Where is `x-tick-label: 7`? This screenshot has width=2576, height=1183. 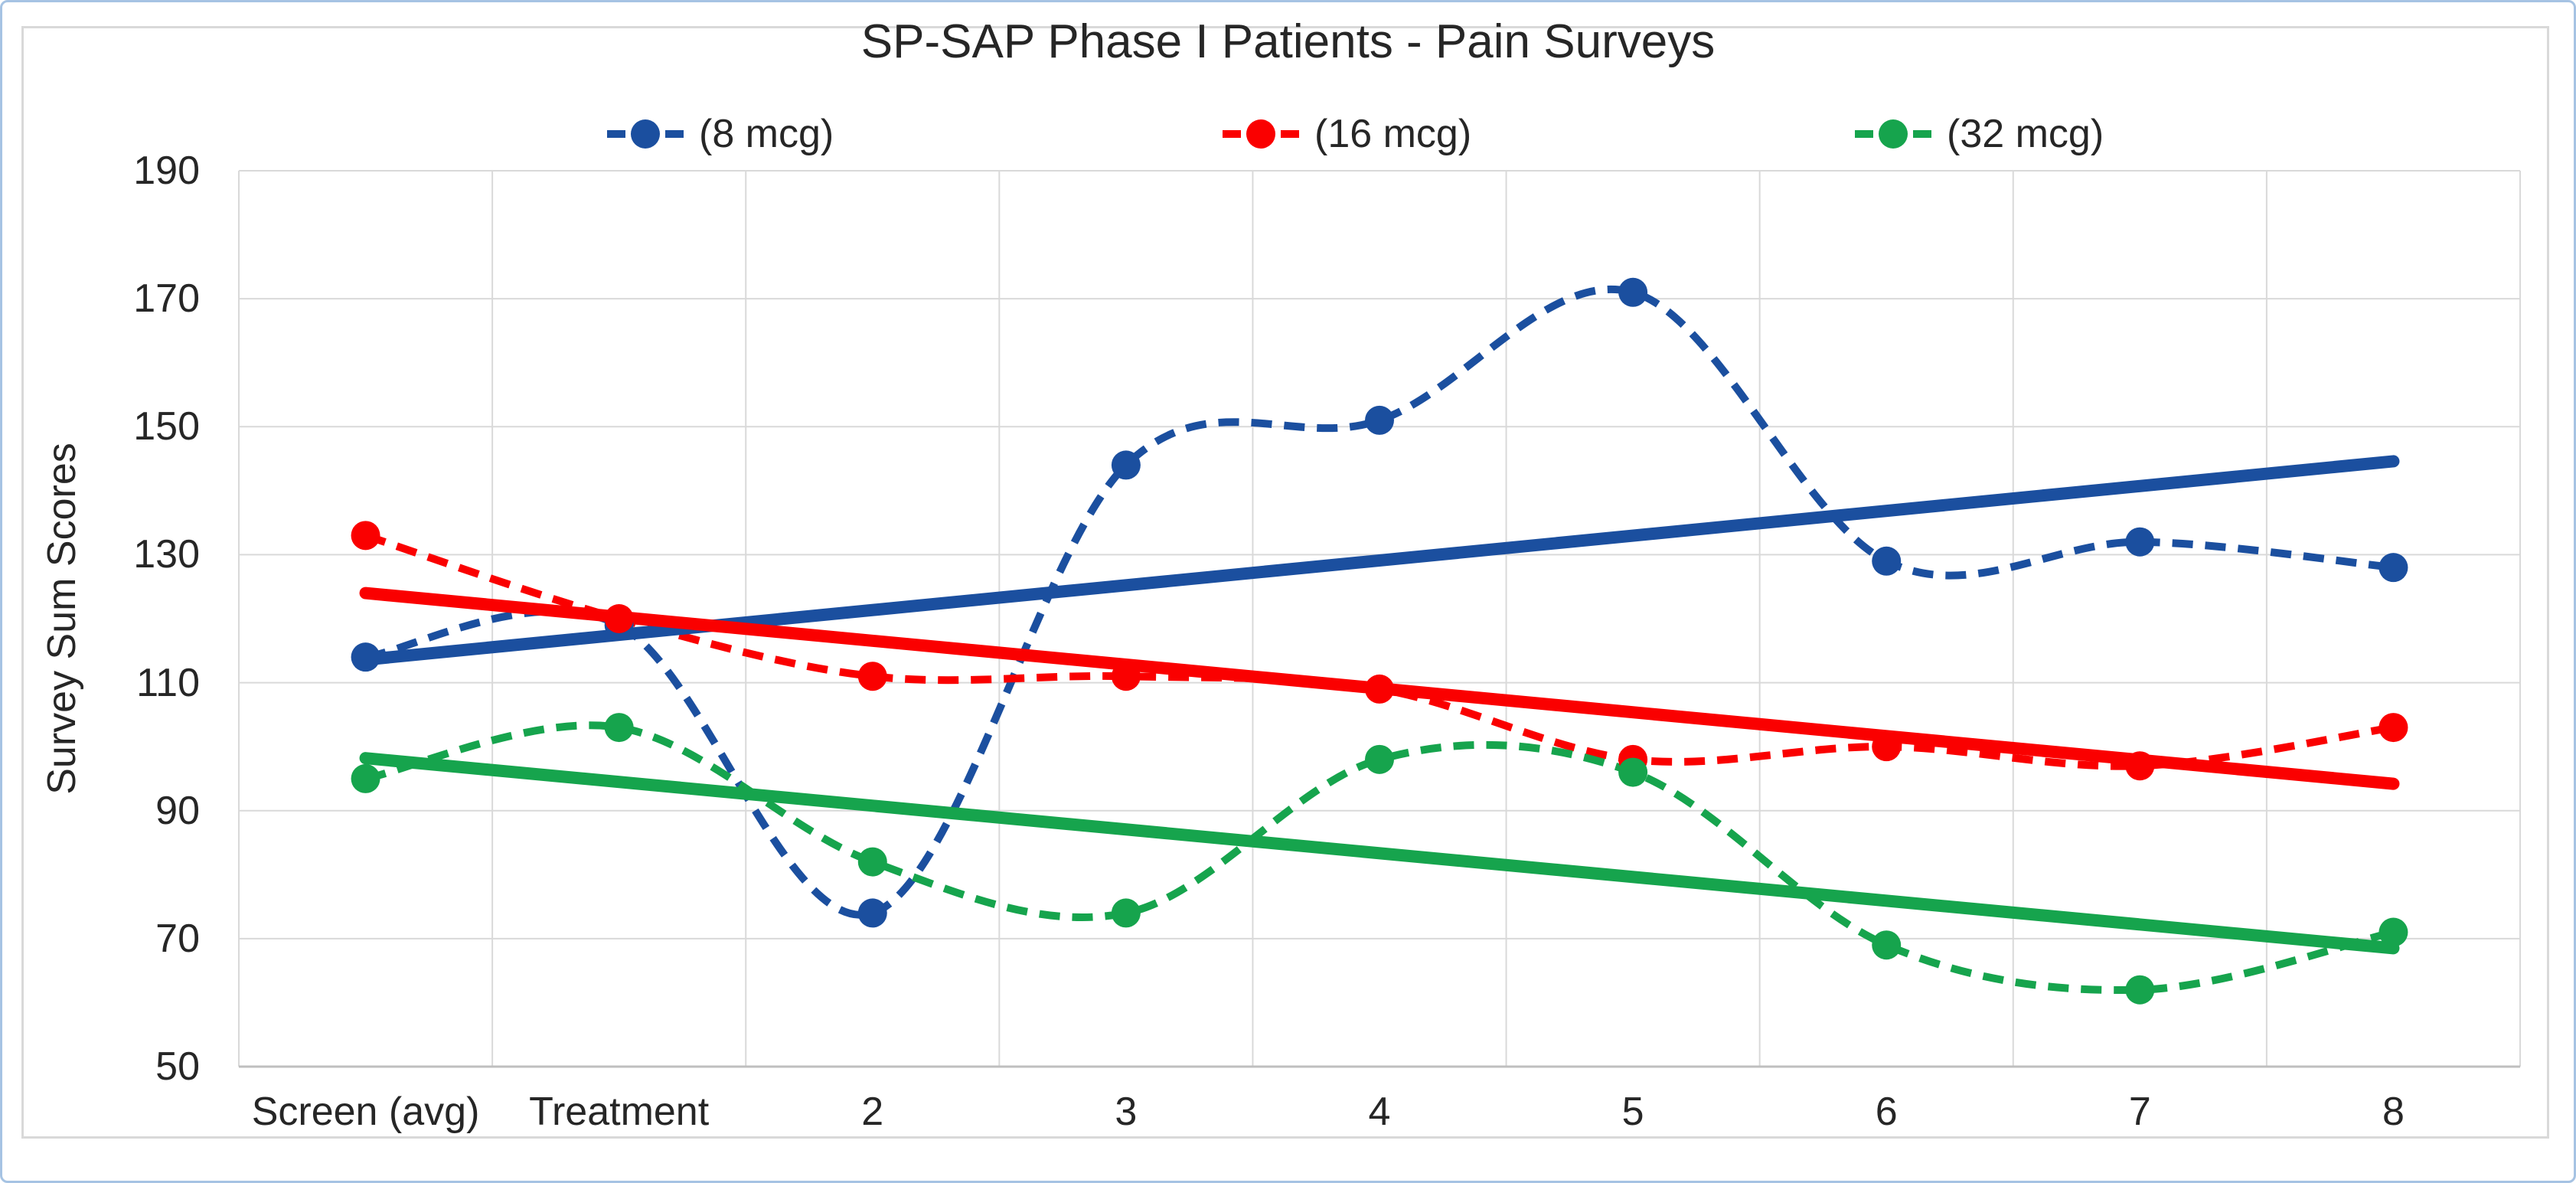 x-tick-label: 7 is located at coordinates (2139, 1112).